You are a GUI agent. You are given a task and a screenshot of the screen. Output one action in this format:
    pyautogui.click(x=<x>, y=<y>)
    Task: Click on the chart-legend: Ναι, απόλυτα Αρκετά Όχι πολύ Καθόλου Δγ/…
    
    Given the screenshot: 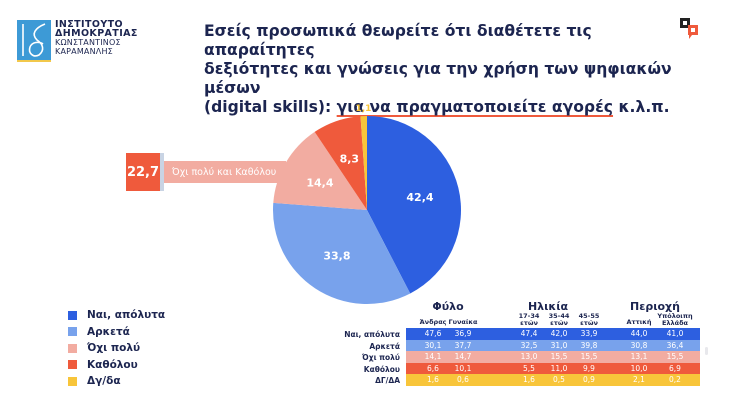 What is the action you would take?
    pyautogui.click(x=116, y=348)
    